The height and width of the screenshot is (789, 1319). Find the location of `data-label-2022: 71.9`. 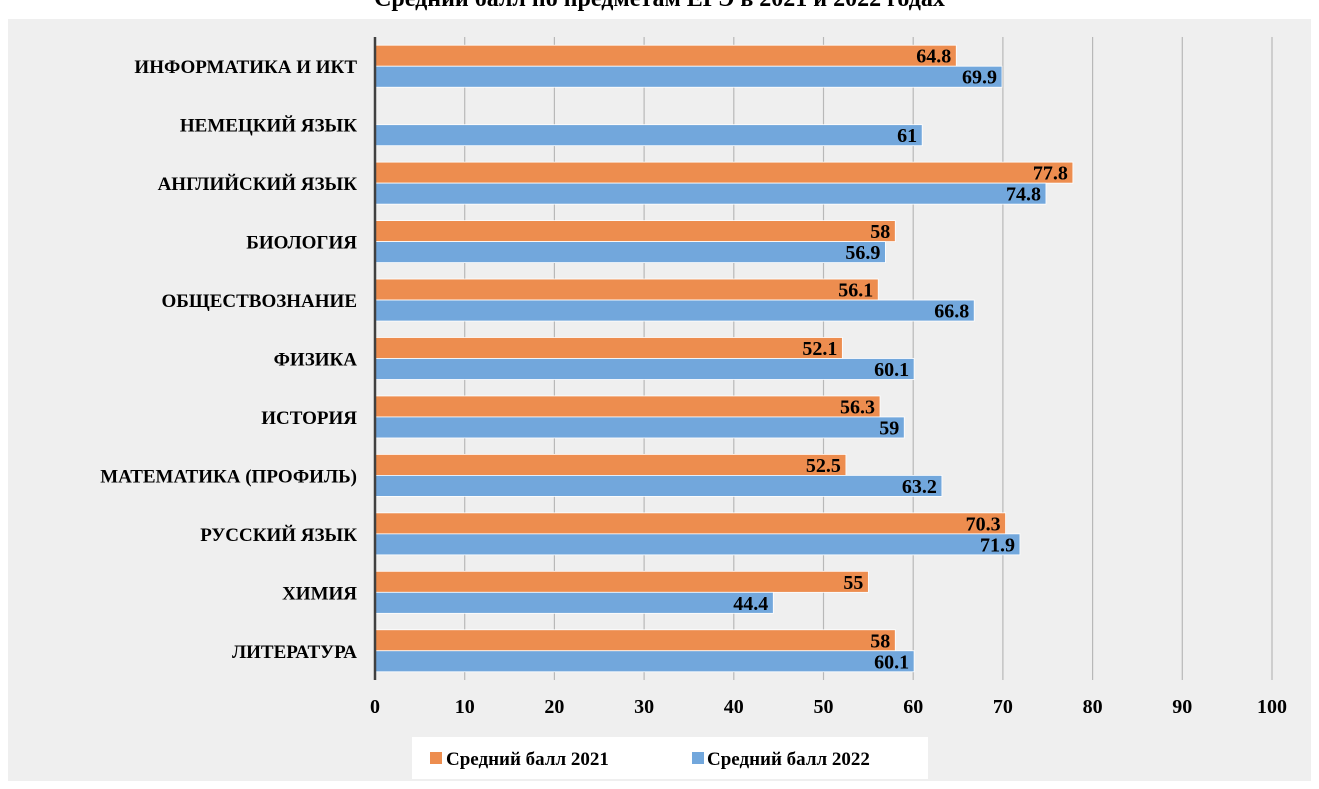

data-label-2022: 71.9 is located at coordinates (997, 545).